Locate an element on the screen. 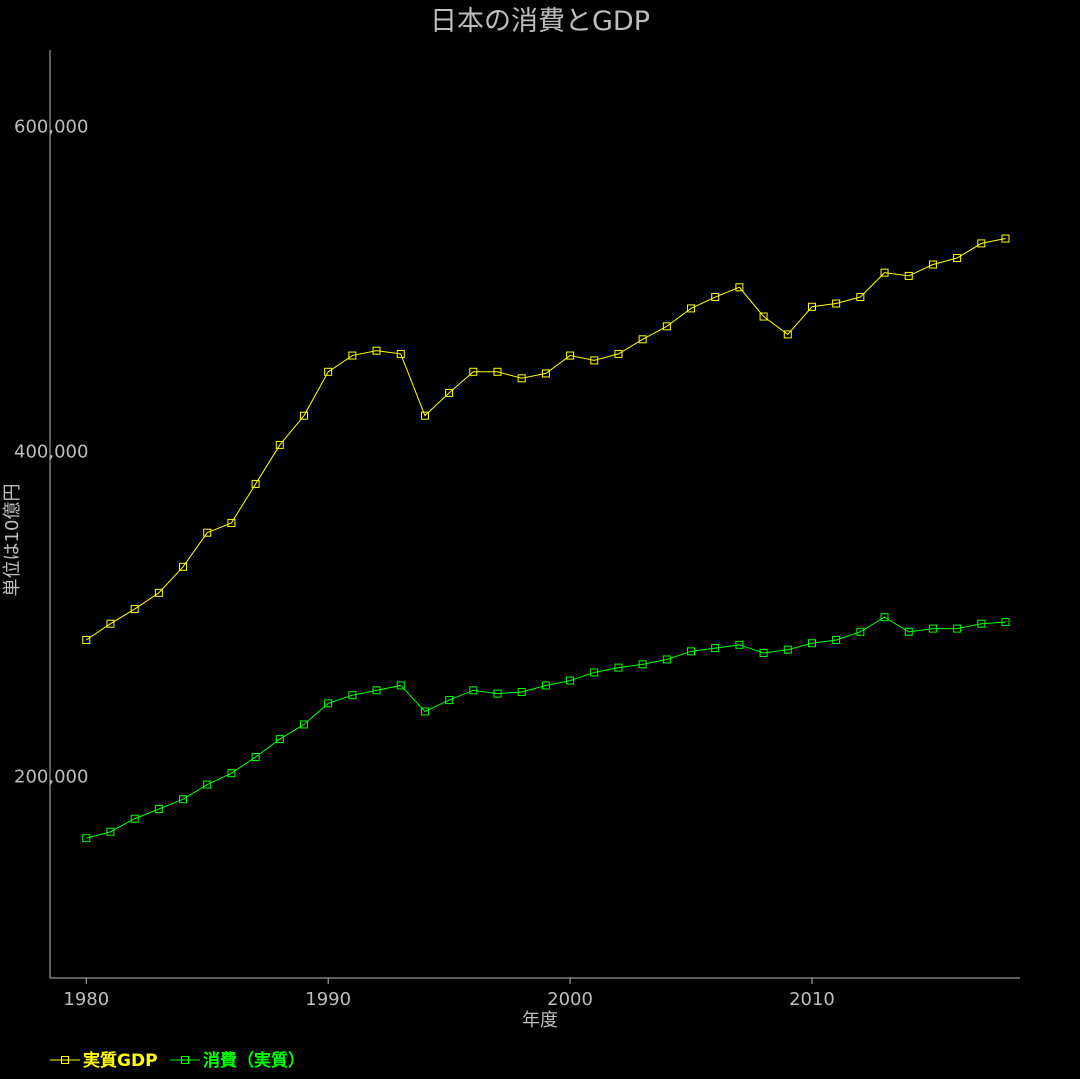 The width and height of the screenshot is (1080, 1079). x-tick-label: 1990 is located at coordinates (328, 999).